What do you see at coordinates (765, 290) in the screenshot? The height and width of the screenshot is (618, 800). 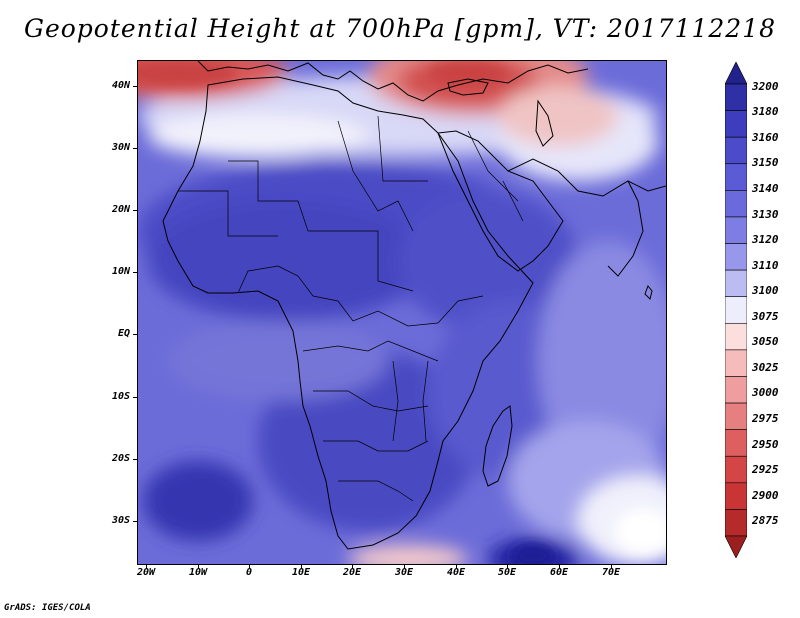 I see `colorbar-label-3100: 3100` at bounding box center [765, 290].